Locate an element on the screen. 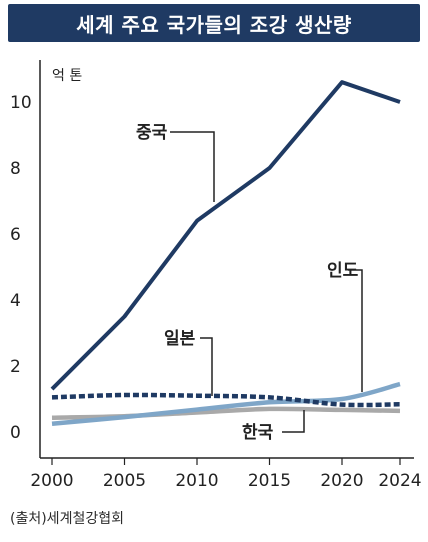 The width and height of the screenshot is (428, 542). title-bar: 세계 주요 국가들의 조강 생산량 is located at coordinates (214, 23).